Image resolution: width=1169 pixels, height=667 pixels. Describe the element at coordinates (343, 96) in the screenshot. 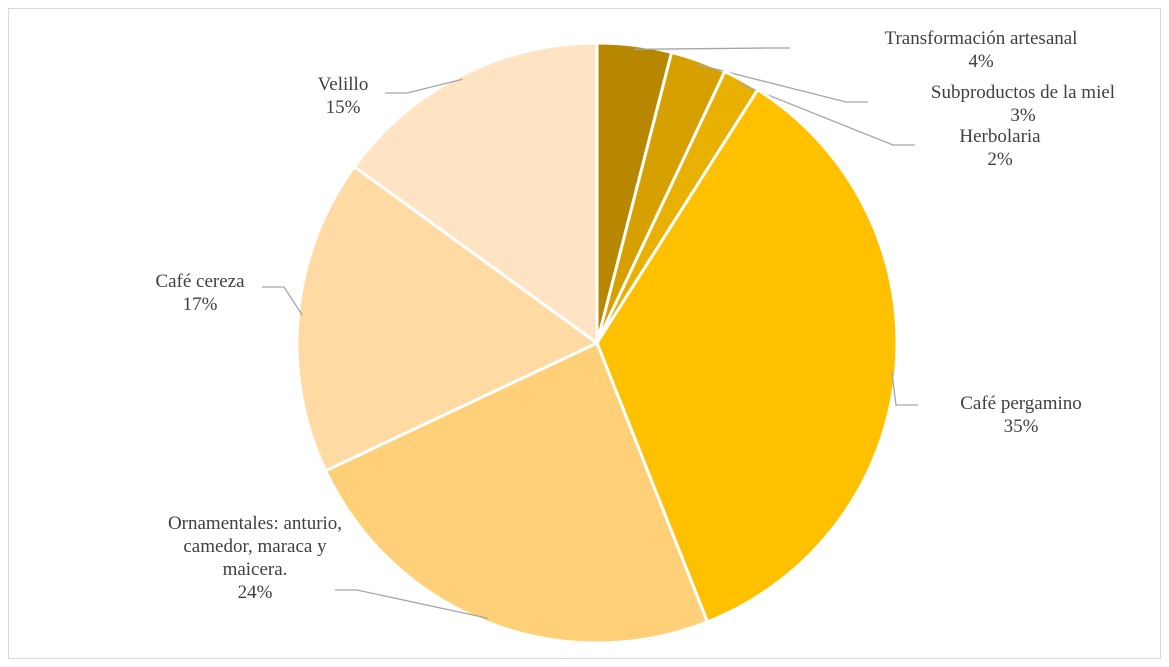

I see `data-label: Velillo 15%` at that location.